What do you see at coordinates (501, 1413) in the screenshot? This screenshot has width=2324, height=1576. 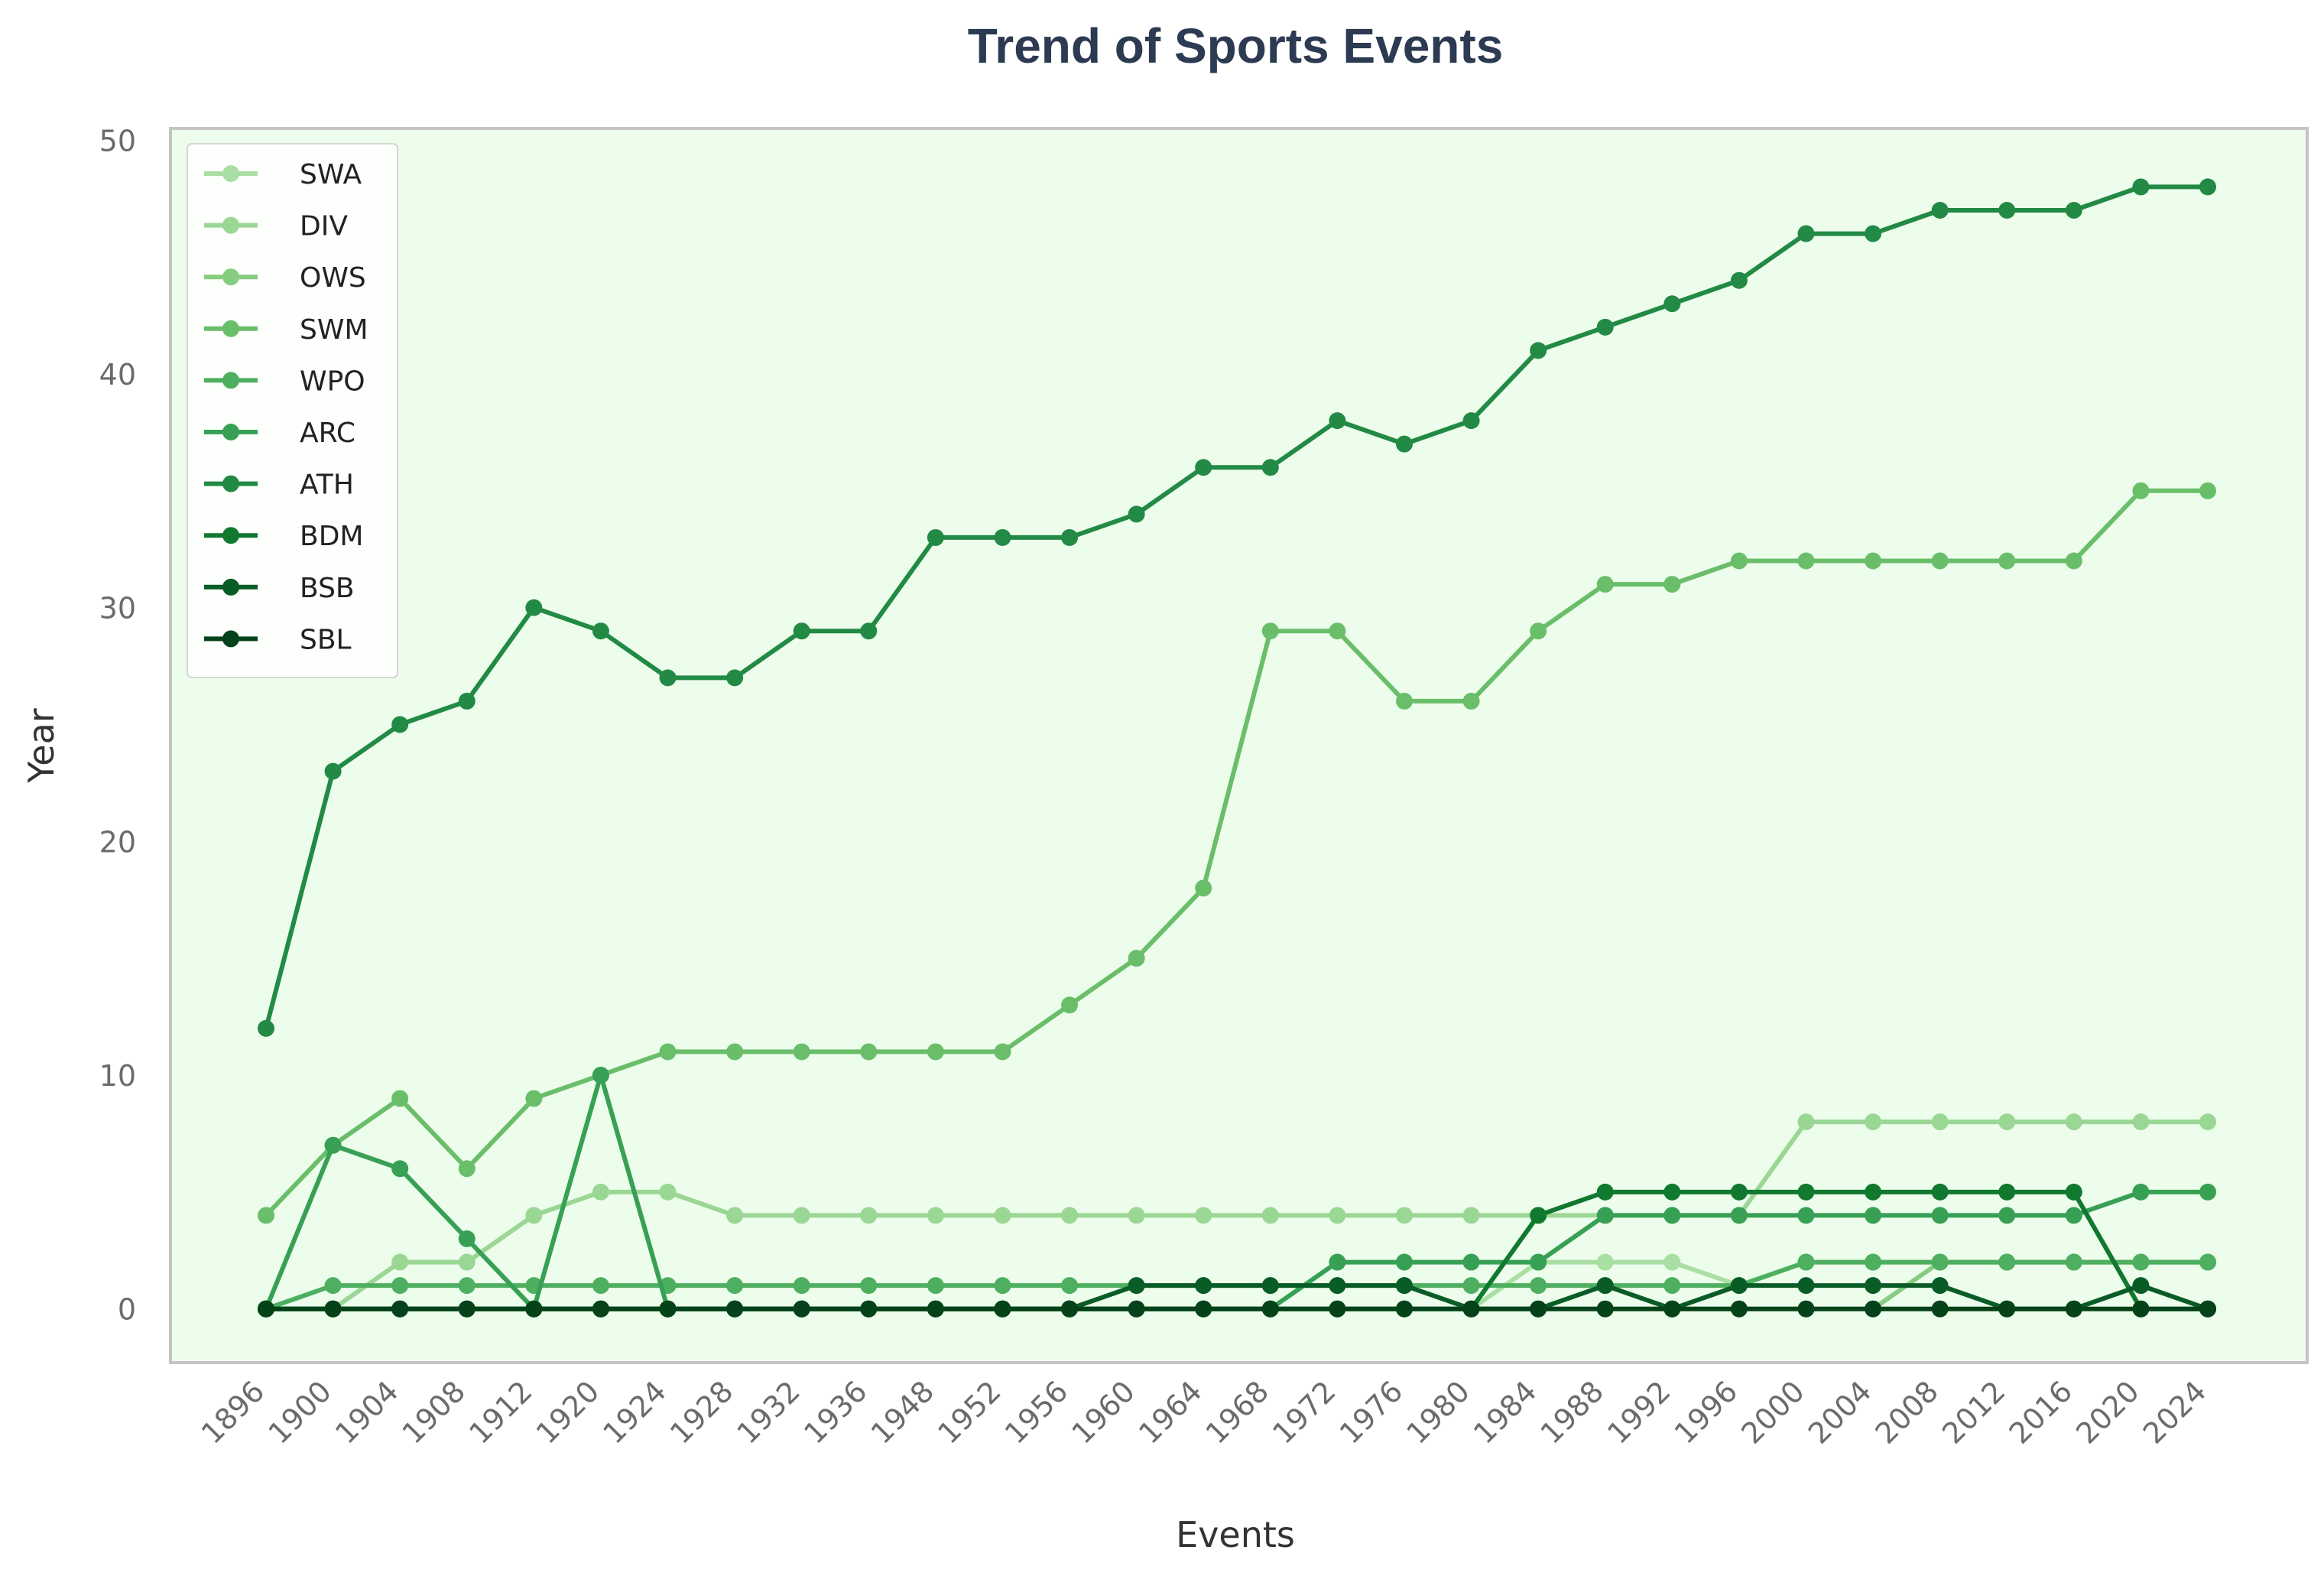 I see `x-tick-label: 1912` at bounding box center [501, 1413].